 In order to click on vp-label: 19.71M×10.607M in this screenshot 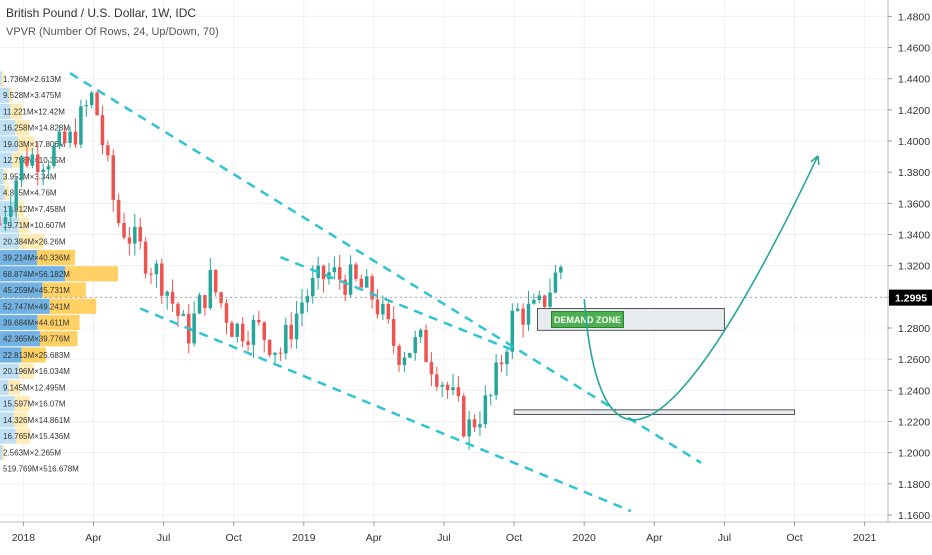, I will do `click(34, 225)`.